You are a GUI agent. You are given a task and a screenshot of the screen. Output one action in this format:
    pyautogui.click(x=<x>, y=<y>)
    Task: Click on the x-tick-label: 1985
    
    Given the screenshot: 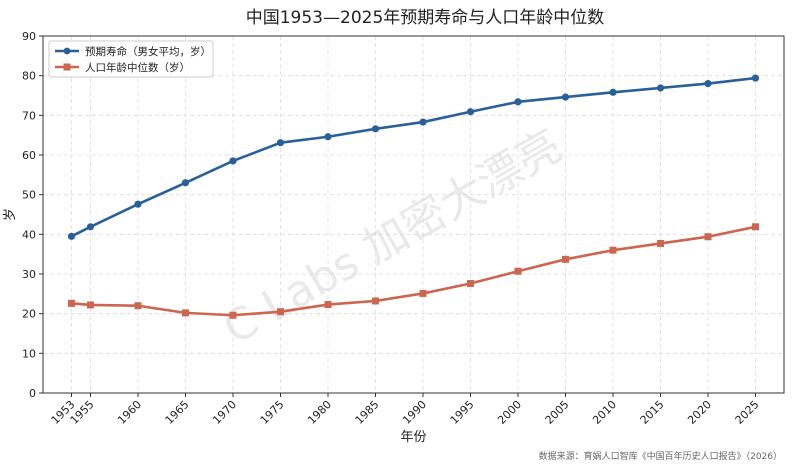 What is the action you would take?
    pyautogui.click(x=367, y=412)
    